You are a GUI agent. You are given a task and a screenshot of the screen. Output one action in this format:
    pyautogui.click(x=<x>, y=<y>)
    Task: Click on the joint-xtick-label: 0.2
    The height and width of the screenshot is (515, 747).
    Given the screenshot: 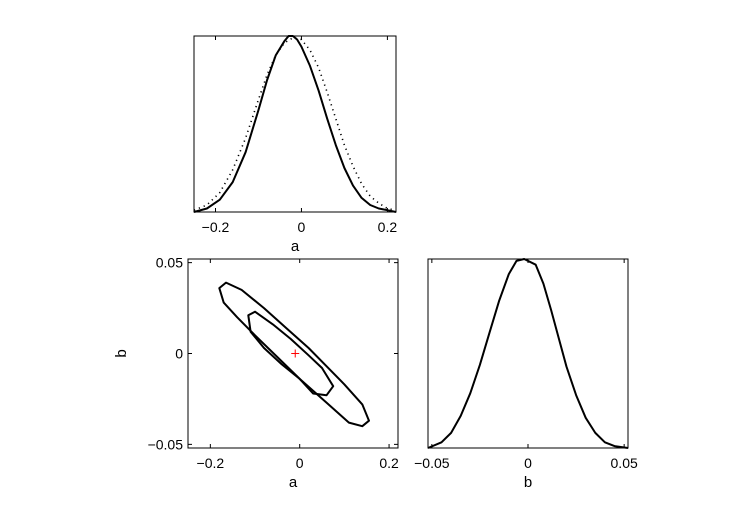 What is the action you would take?
    pyautogui.click(x=389, y=463)
    